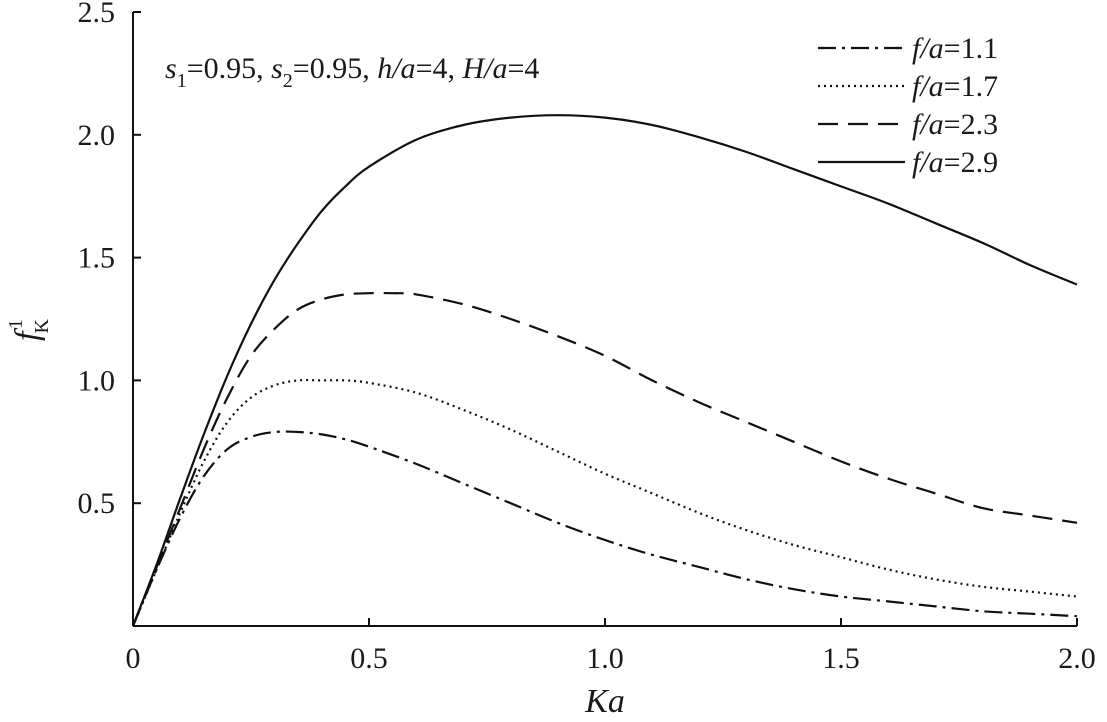 This screenshot has width=1107, height=722. What do you see at coordinates (369, 658) in the screenshot?
I see `x-tick-label: 0.5` at bounding box center [369, 658].